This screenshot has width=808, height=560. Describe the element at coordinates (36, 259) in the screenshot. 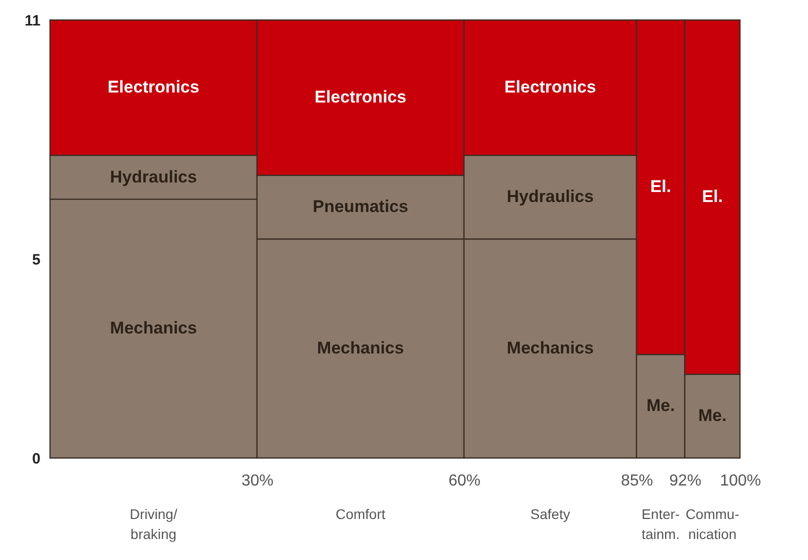

I see `y-tick-label: 5` at that location.